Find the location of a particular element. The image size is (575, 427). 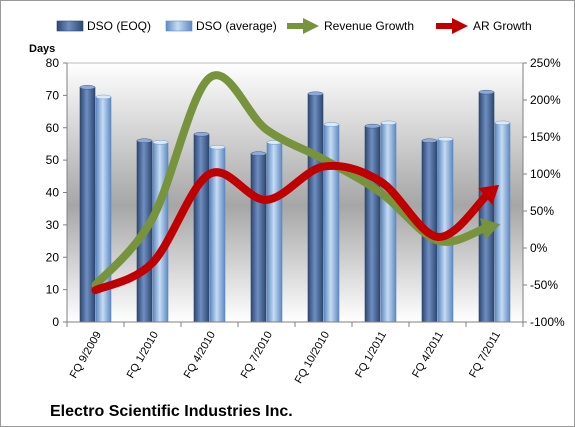

legend-item-ar-growth: AR Growth is located at coordinates (484, 26).